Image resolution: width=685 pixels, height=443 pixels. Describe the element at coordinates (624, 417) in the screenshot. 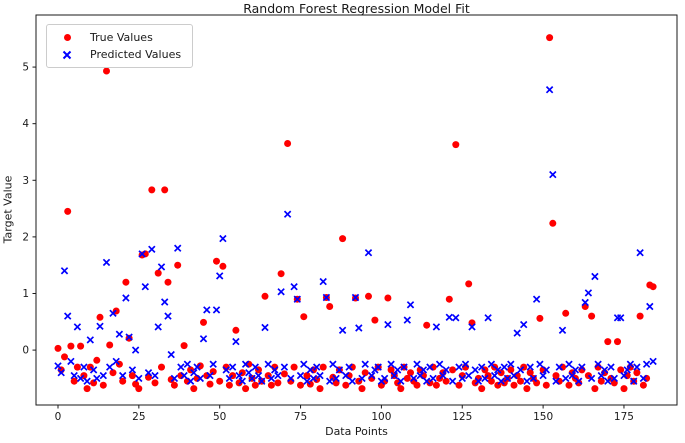

I see `x-tick-label: 175` at that location.